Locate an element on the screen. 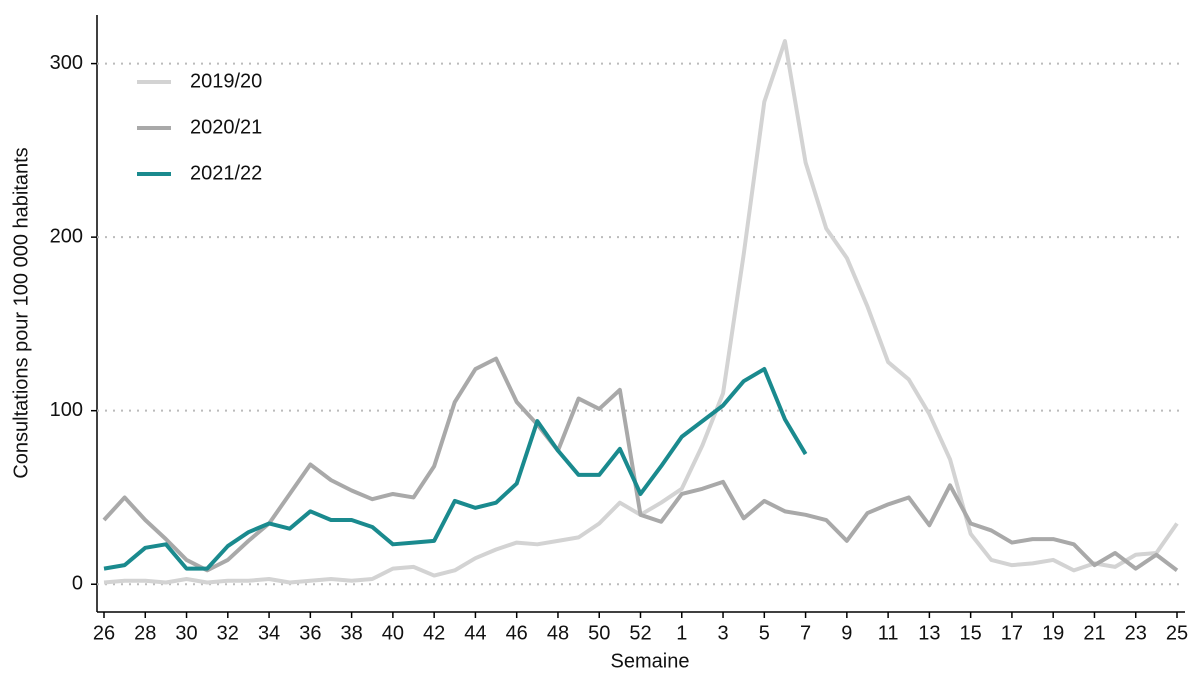 The image size is (1192, 682). legend-label: 2021/22 is located at coordinates (226, 173).